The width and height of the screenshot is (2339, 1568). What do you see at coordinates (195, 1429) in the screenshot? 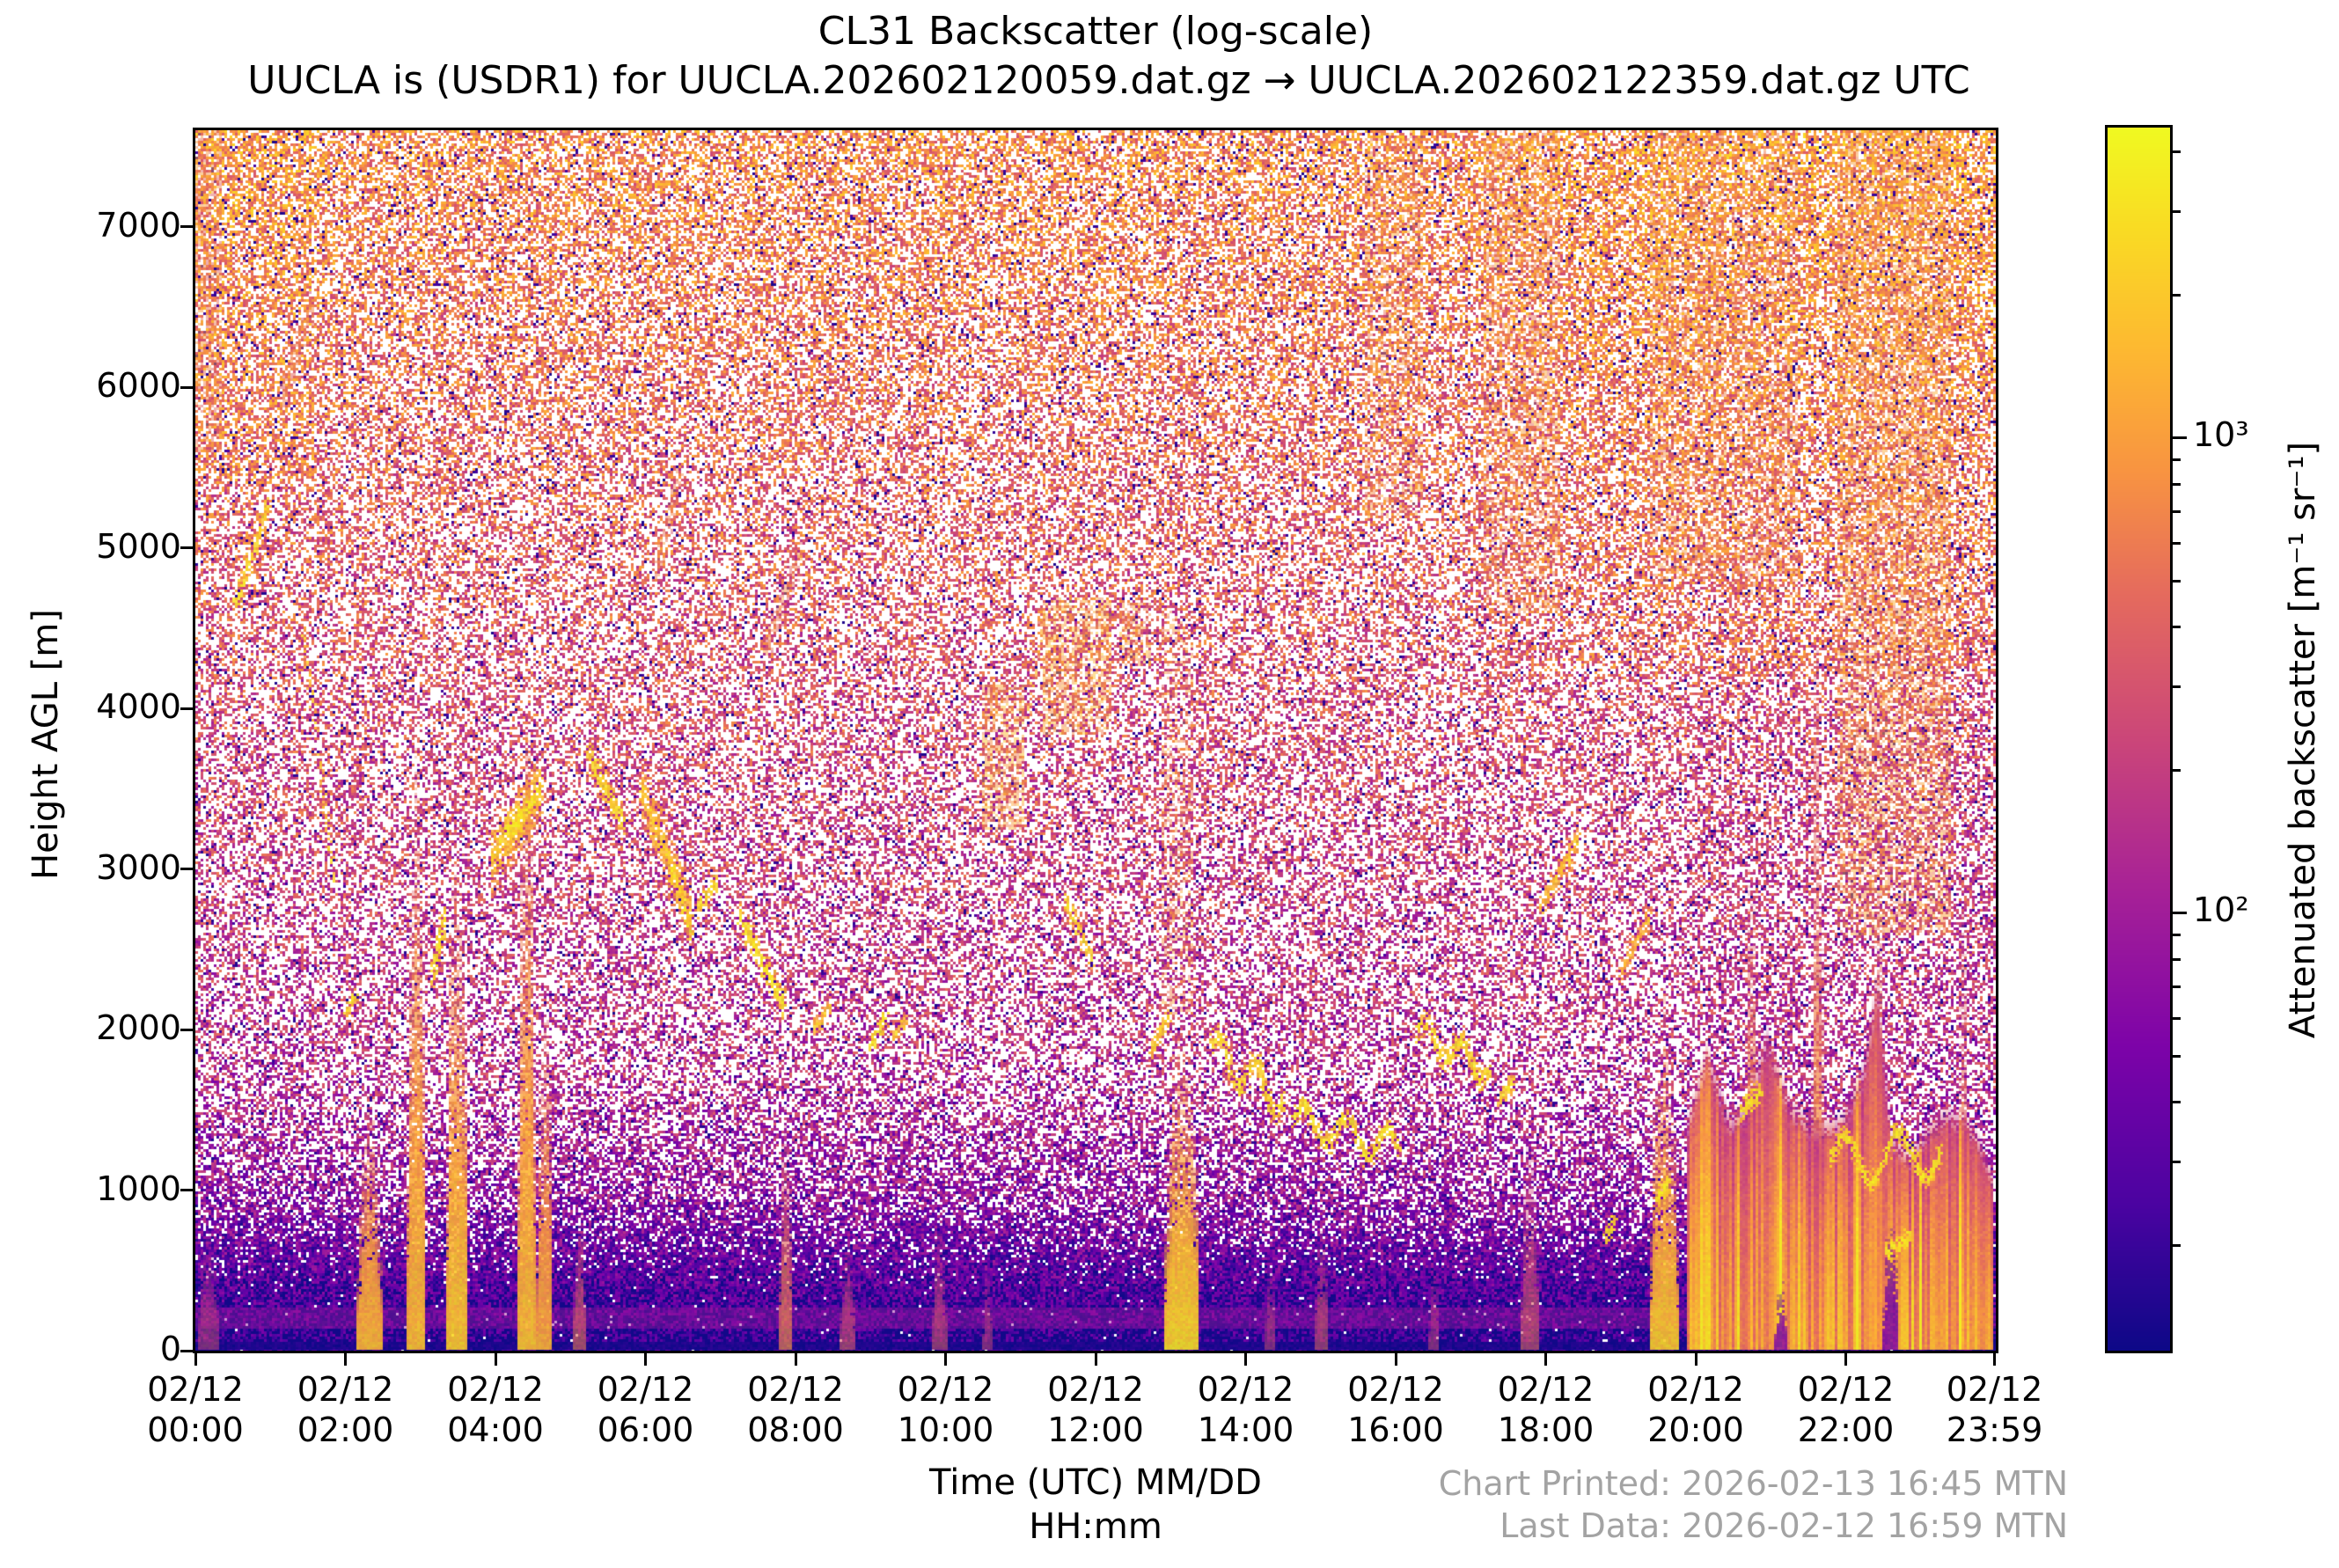
I see `x-tick-time: 00:00` at bounding box center [195, 1429].